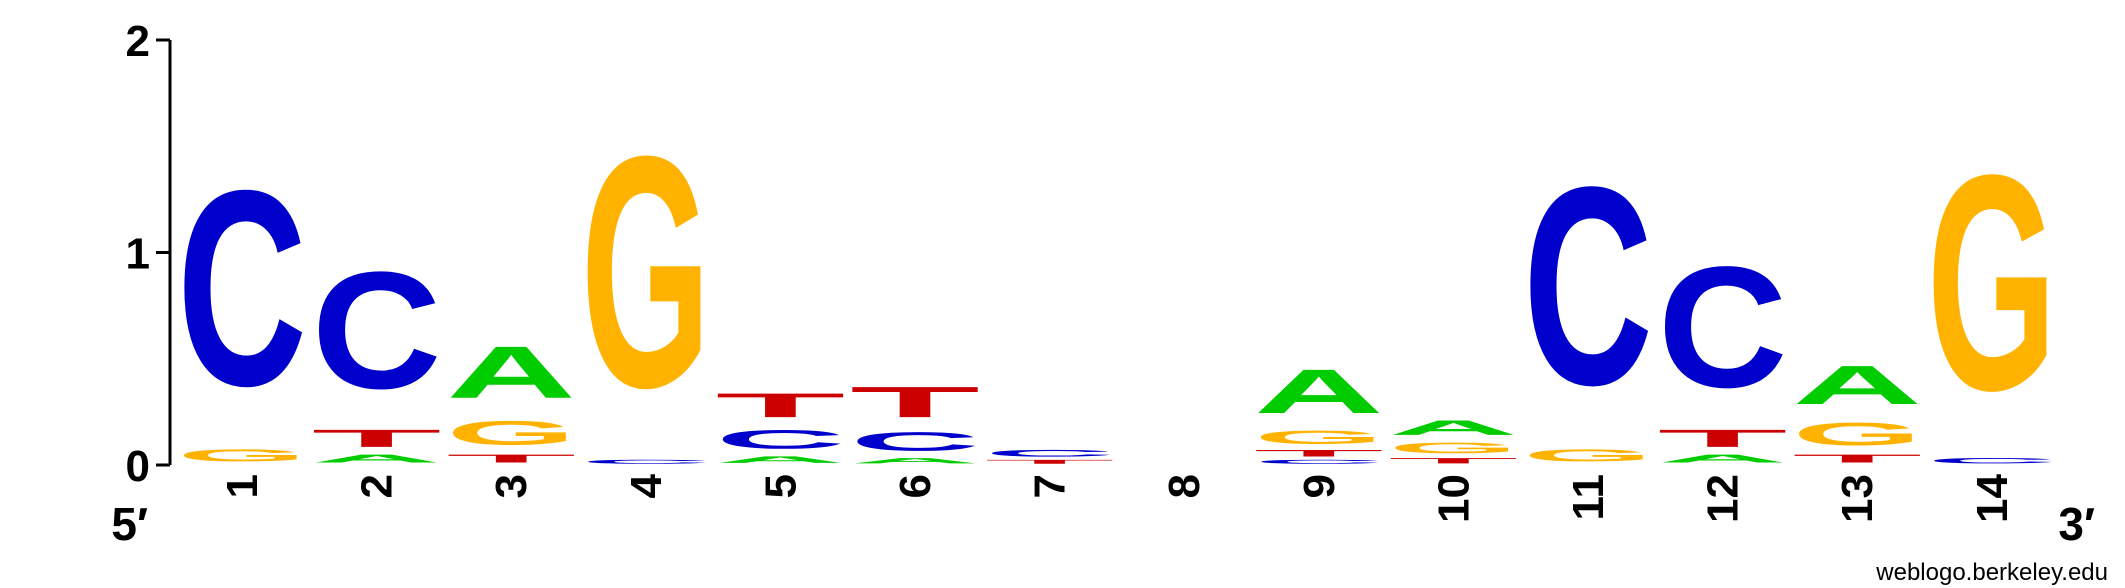 The height and width of the screenshot is (588, 2125). Describe the element at coordinates (242, 486) in the screenshot. I see `x-tick-label: 1` at that location.